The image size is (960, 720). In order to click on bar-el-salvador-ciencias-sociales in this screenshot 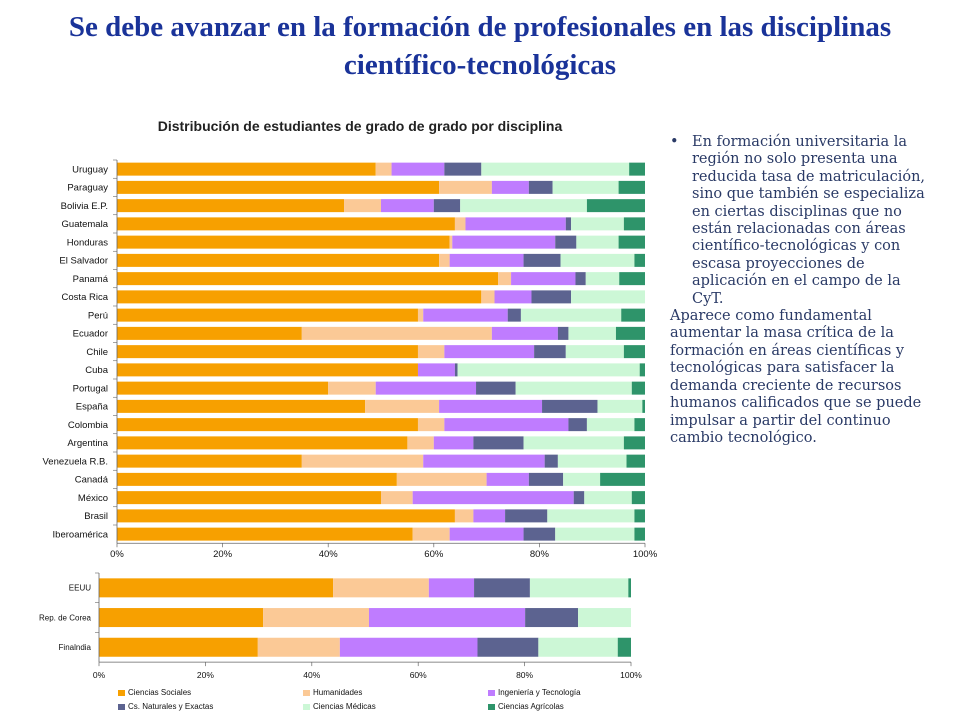, I will do `click(278, 260)`.